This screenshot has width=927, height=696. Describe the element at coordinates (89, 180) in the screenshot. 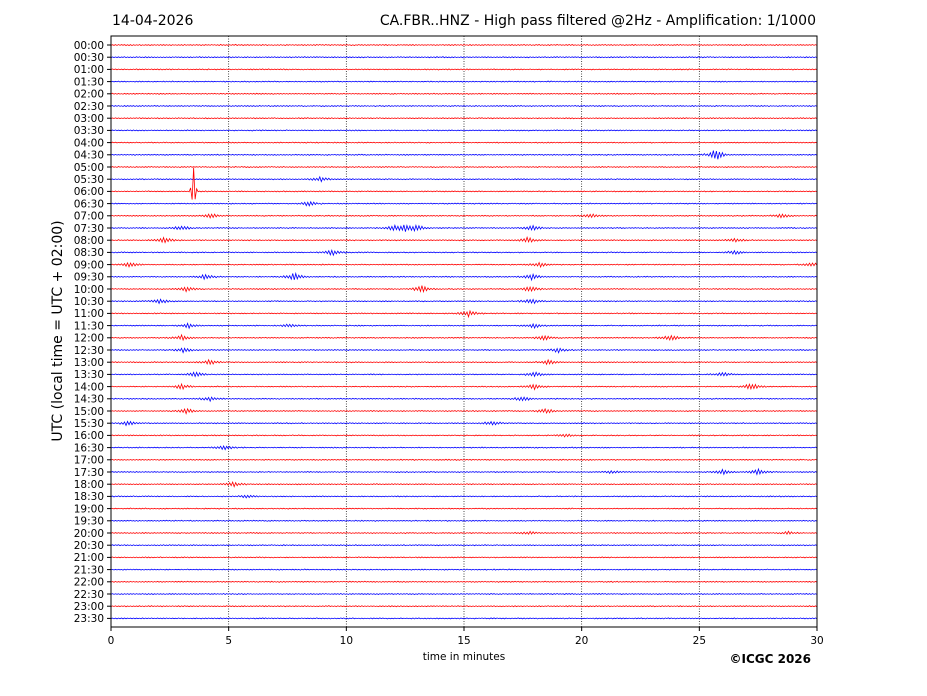

I see `y-tick-label: 05:30` at that location.